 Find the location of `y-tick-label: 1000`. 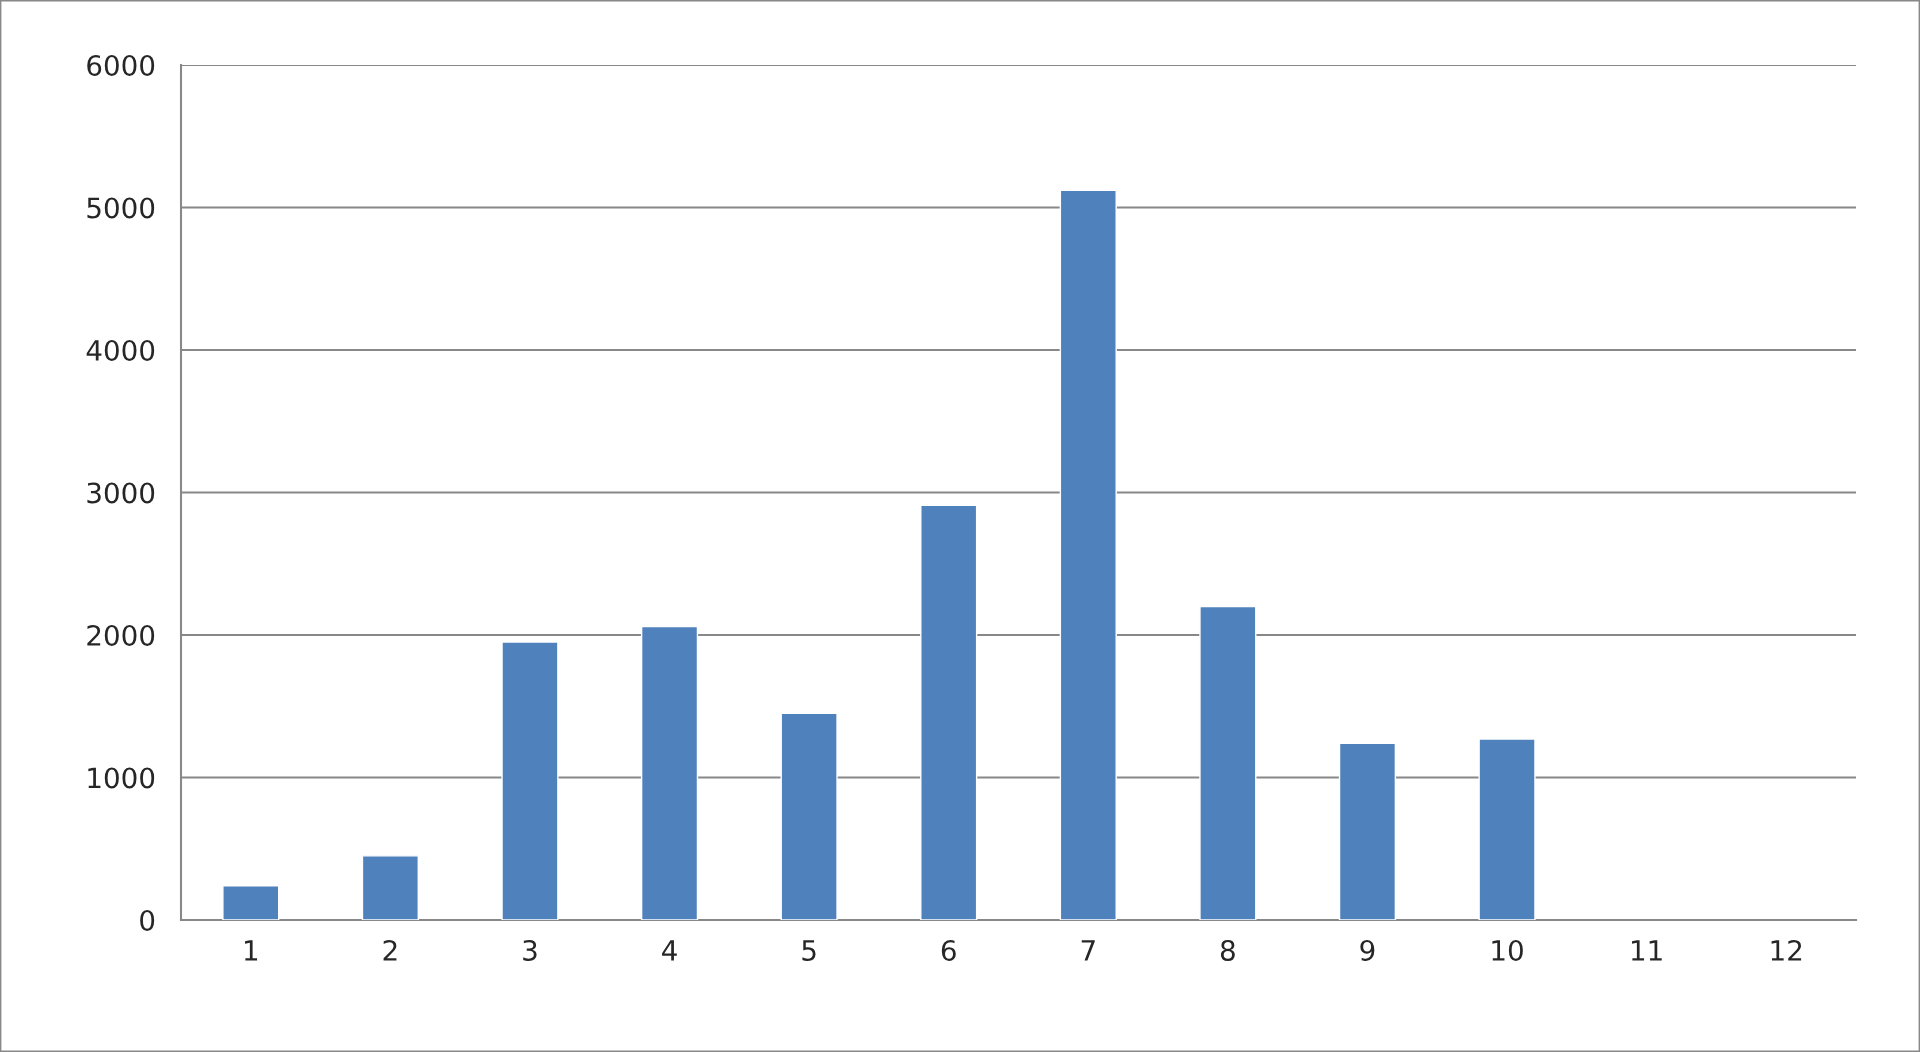

y-tick-label: 1000 is located at coordinates (121, 778).